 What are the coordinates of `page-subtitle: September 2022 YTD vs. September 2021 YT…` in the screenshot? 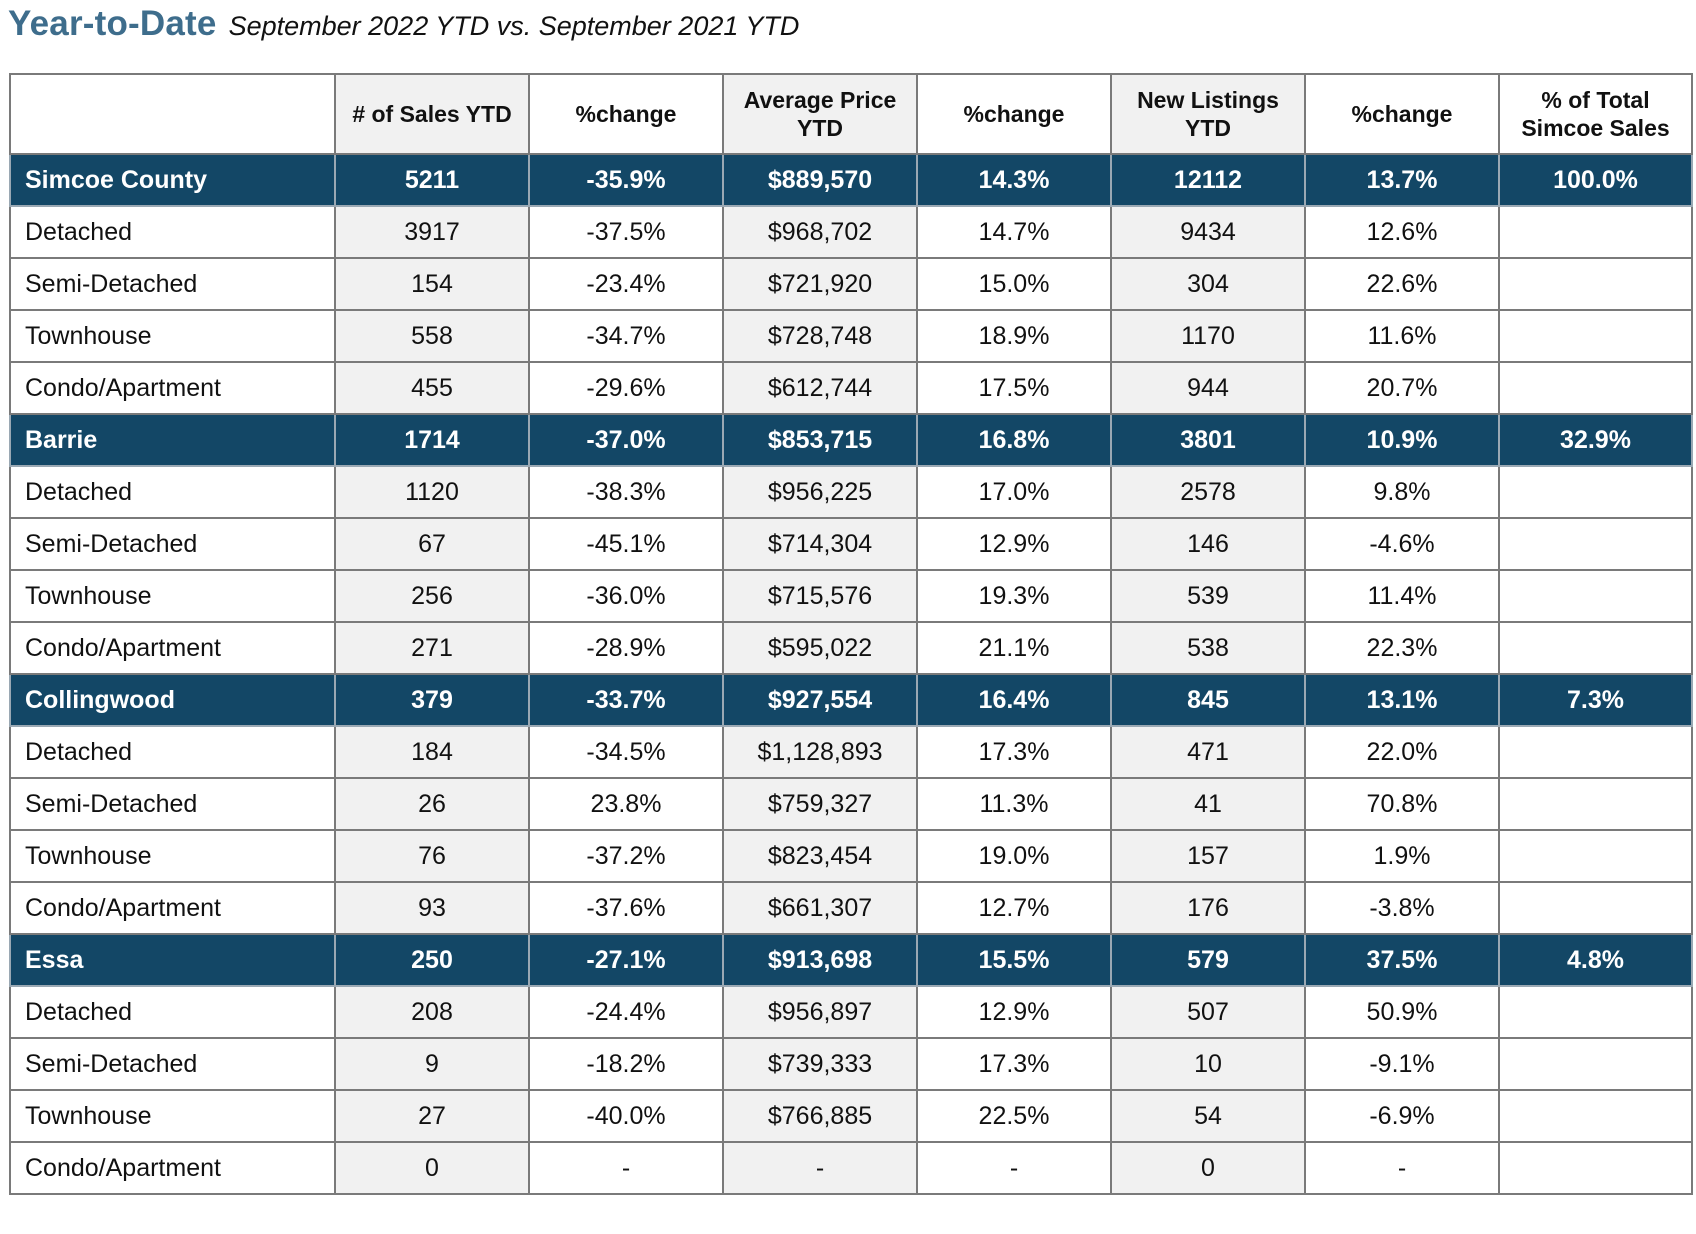 It's located at (514, 26).